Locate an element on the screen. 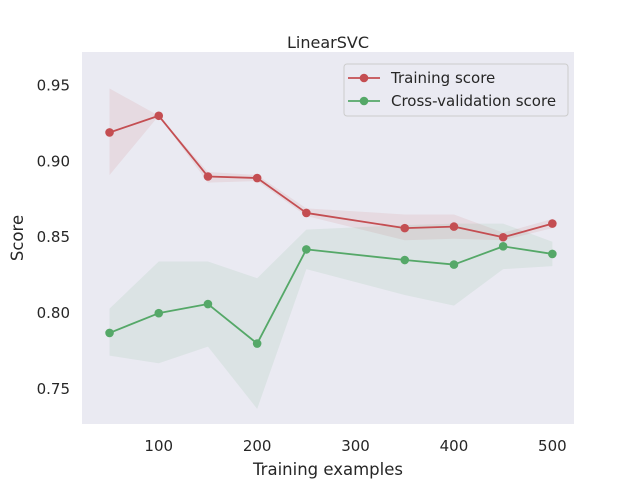  x-tick-labels: 100 200 300 400 500 is located at coordinates (355, 446).